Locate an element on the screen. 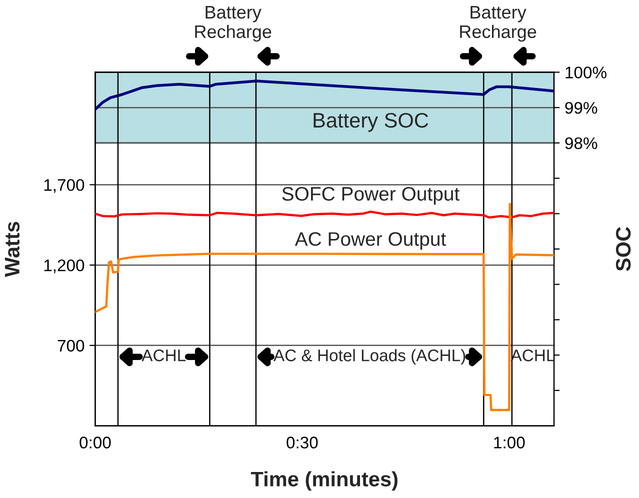 Image resolution: width=639 pixels, height=498 pixels. y2-tick-label: 100% is located at coordinates (586, 72).